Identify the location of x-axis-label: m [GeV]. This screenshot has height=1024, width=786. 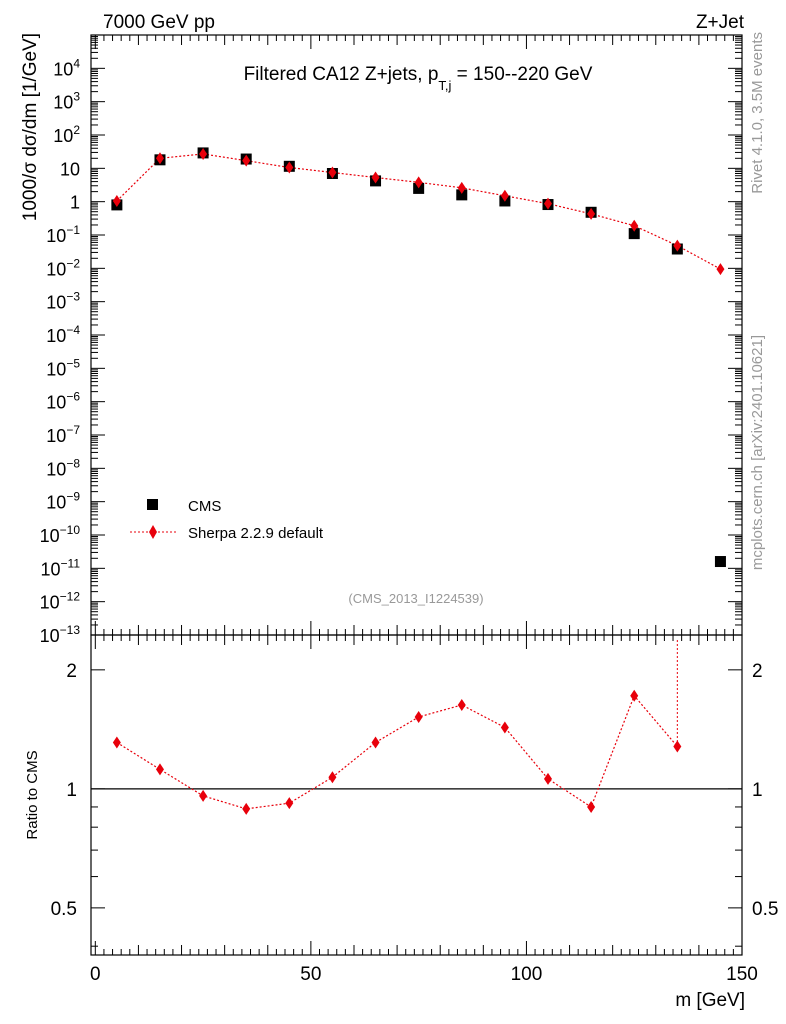
(710, 1000).